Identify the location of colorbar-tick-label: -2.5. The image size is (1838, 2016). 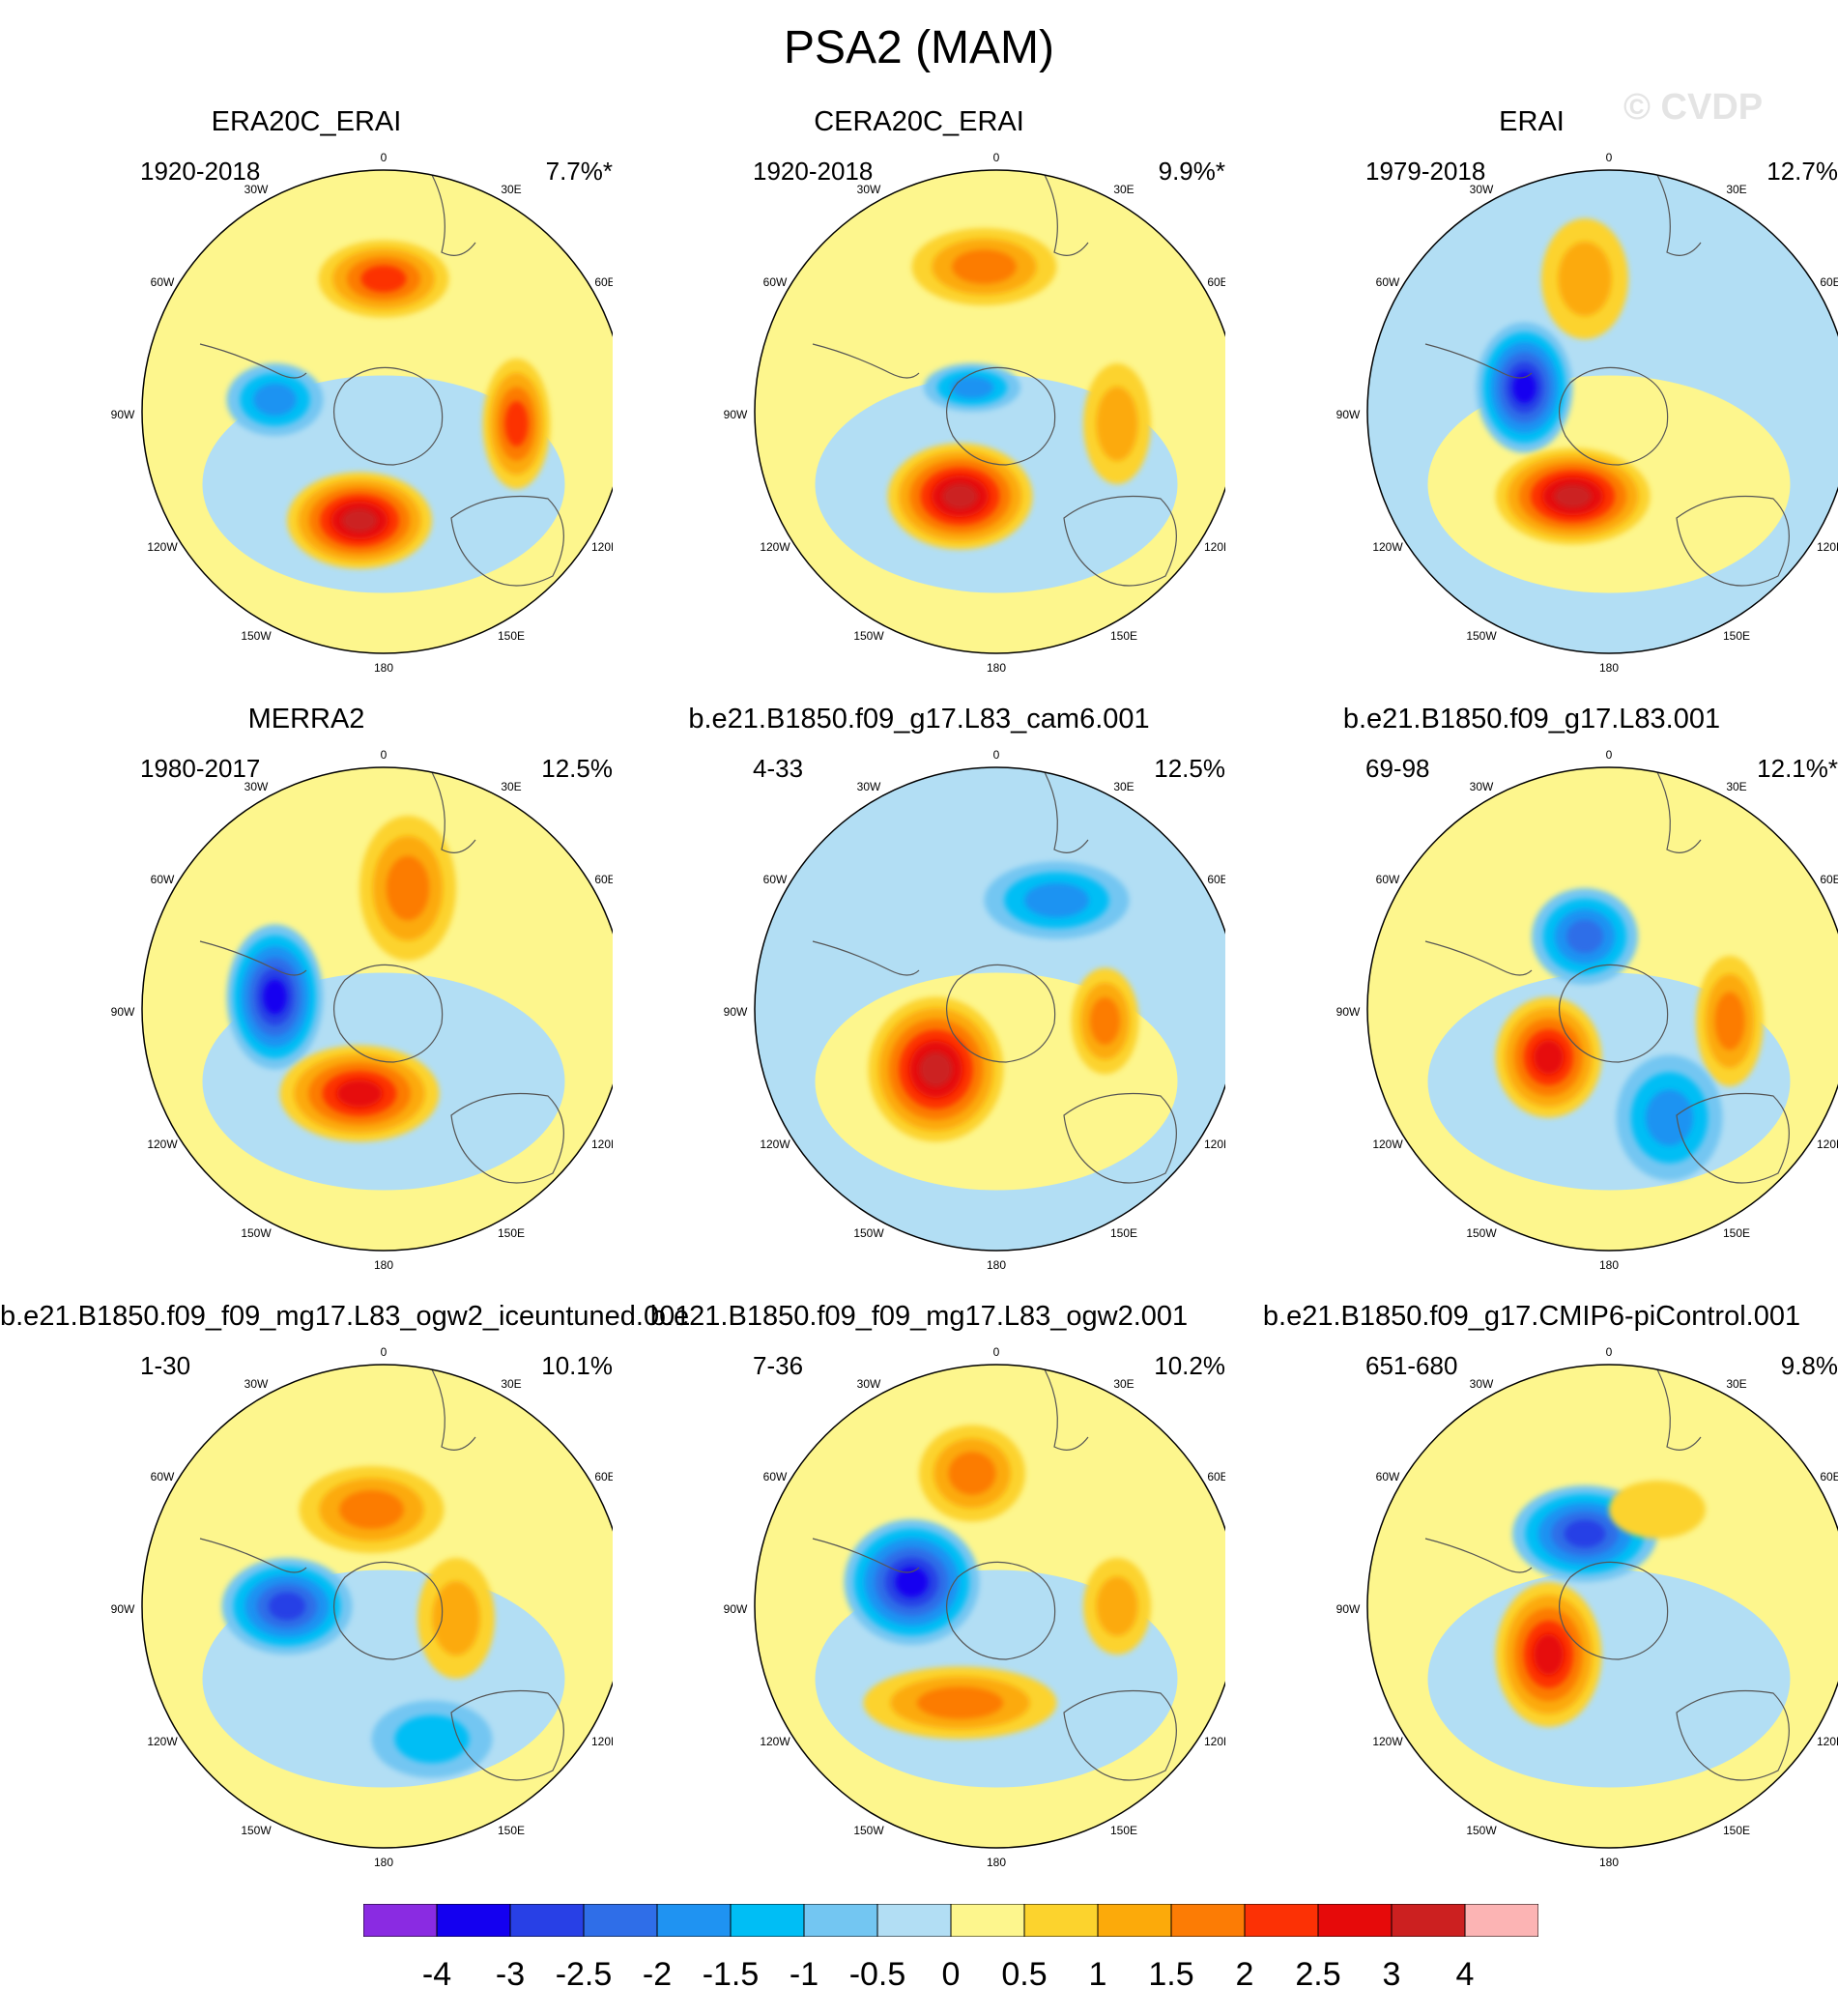
(584, 1975).